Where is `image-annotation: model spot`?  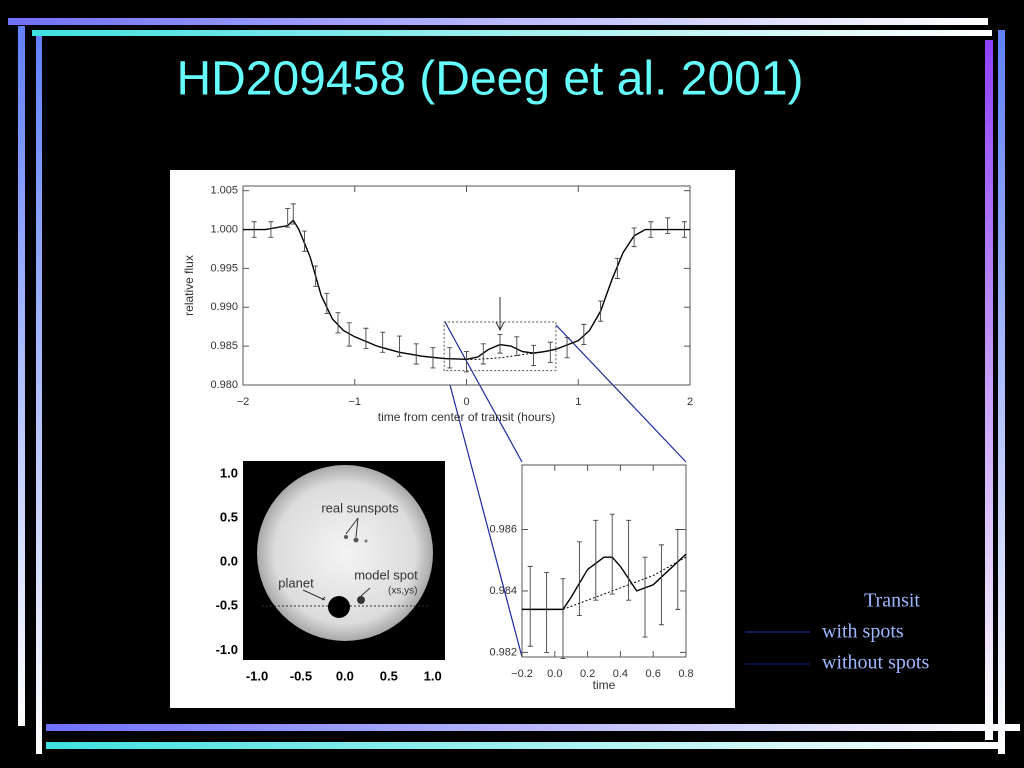 image-annotation: model spot is located at coordinates (386, 574).